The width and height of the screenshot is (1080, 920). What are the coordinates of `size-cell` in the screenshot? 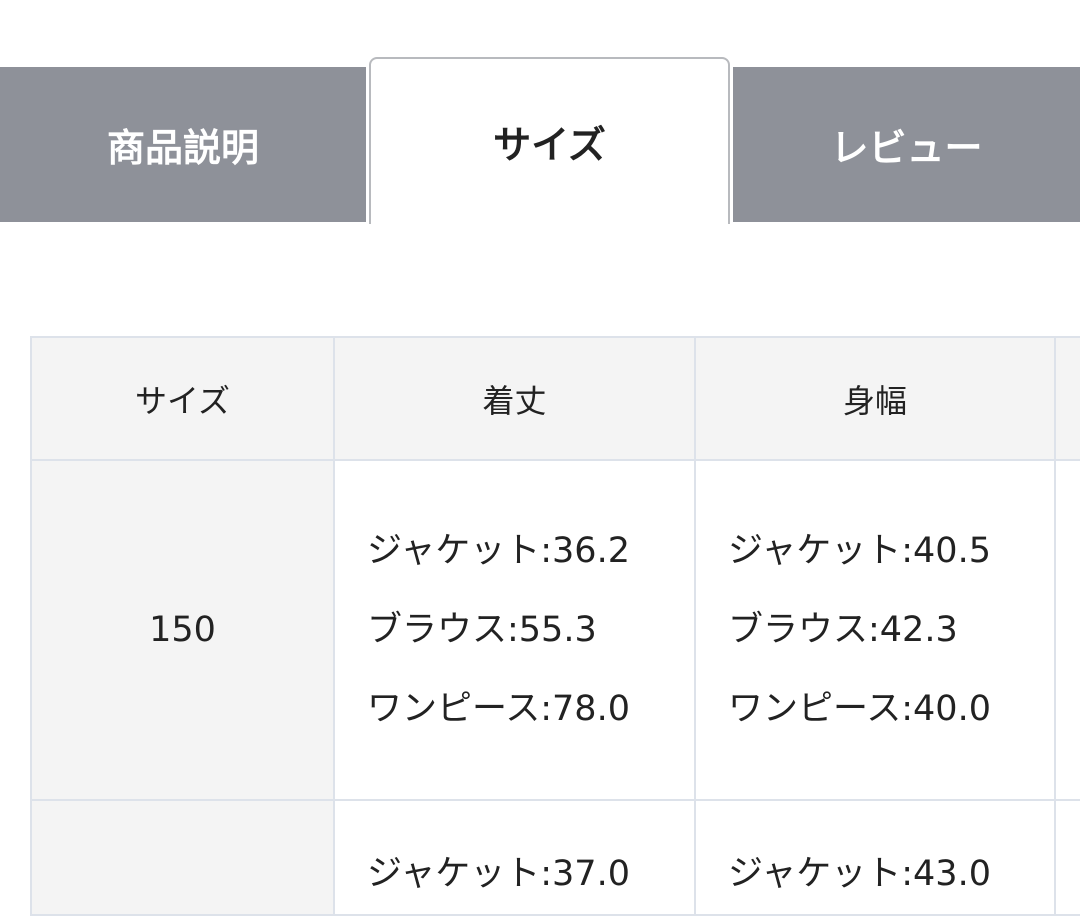 It's located at (182, 857).